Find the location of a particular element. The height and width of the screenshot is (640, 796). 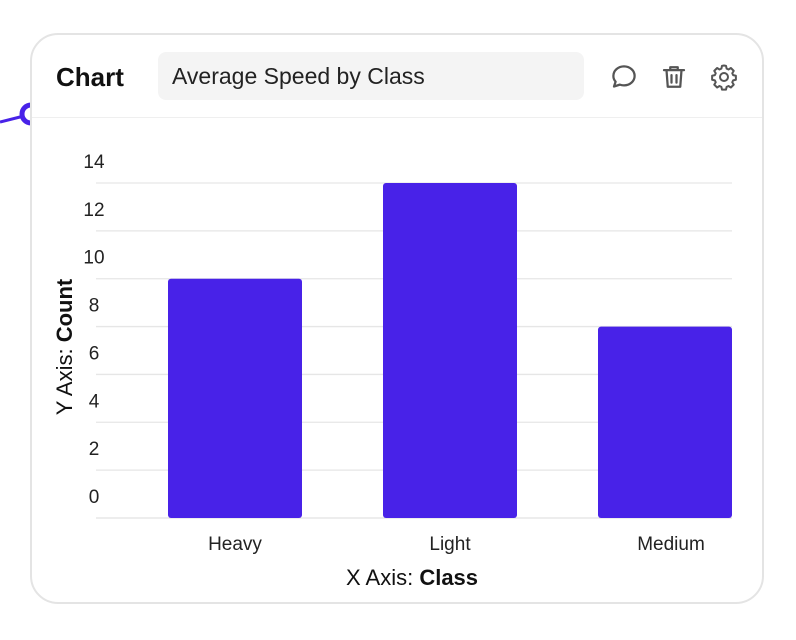

x-axis-title: X Axis: Class is located at coordinates (412, 577).